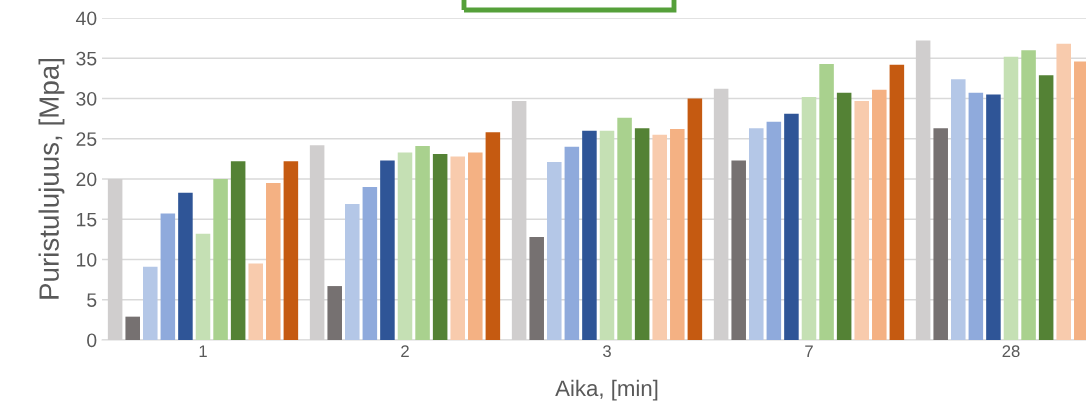  What do you see at coordinates (92, 300) in the screenshot?
I see `y-tick-label: 5` at bounding box center [92, 300].